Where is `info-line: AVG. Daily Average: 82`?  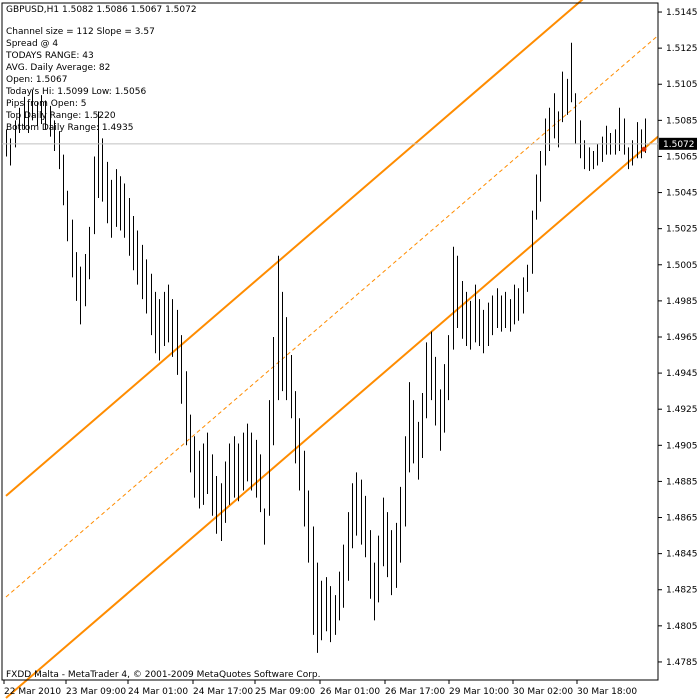 info-line: AVG. Daily Average: 82 is located at coordinates (58, 68).